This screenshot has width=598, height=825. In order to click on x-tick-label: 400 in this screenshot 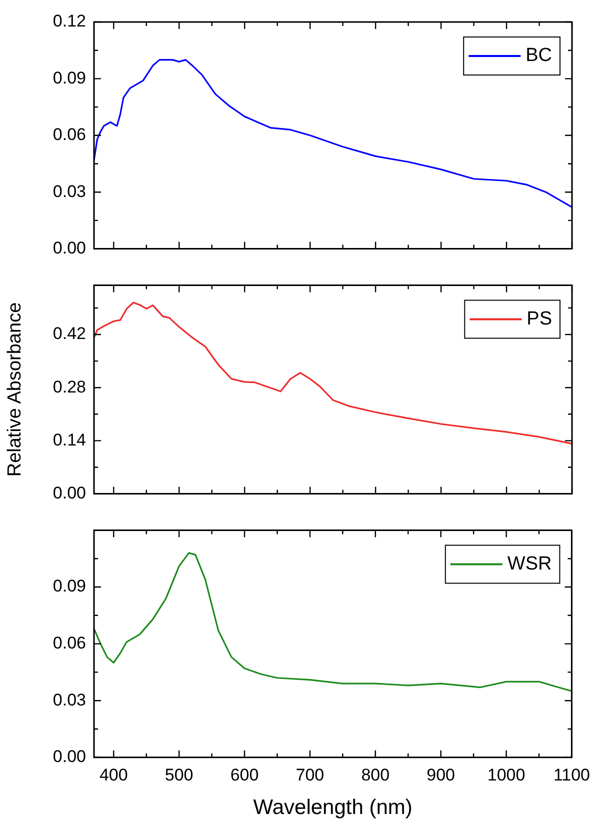, I will do `click(113, 774)`.